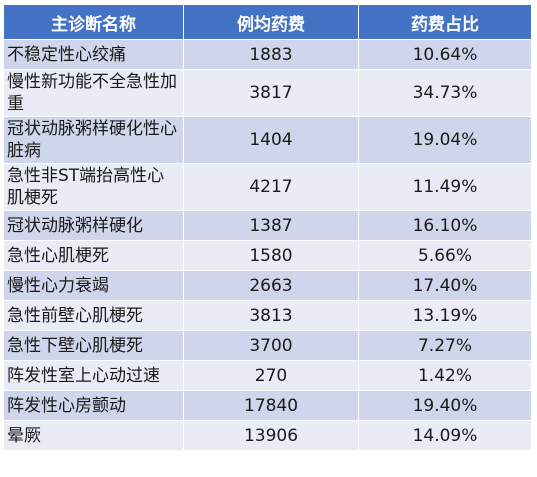  Describe the element at coordinates (445, 22) in the screenshot. I see `header-cost-ratio: 药费占比` at that location.